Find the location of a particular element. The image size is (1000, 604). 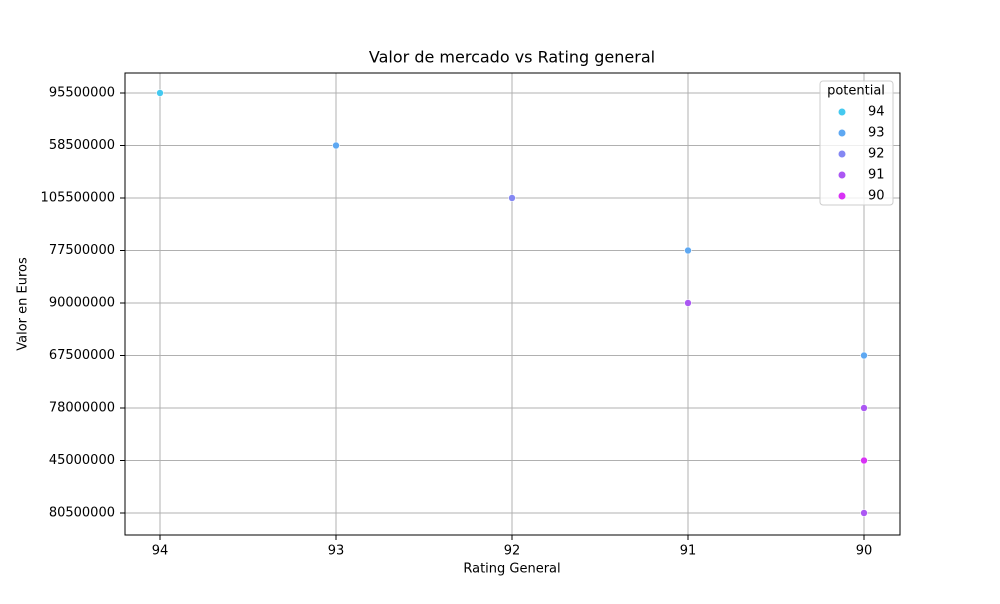

y-tick-label: 95500000 is located at coordinates (82, 93).